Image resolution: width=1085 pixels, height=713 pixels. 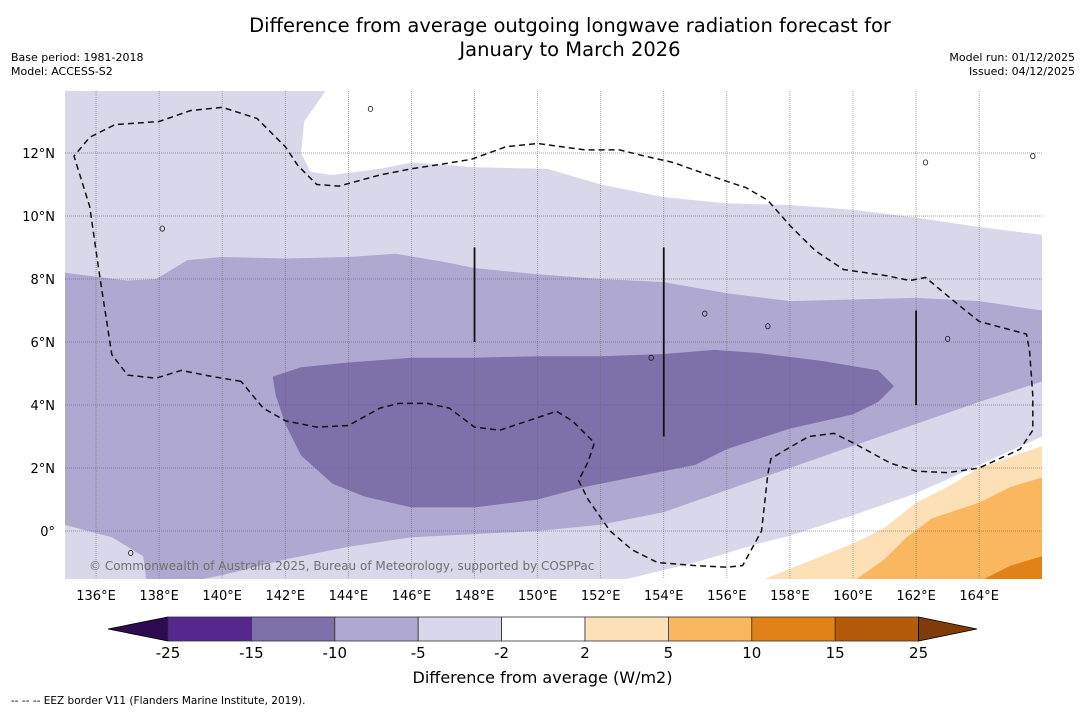 What do you see at coordinates (43, 280) in the screenshot?
I see `y-tick-label: 8°N` at bounding box center [43, 280].